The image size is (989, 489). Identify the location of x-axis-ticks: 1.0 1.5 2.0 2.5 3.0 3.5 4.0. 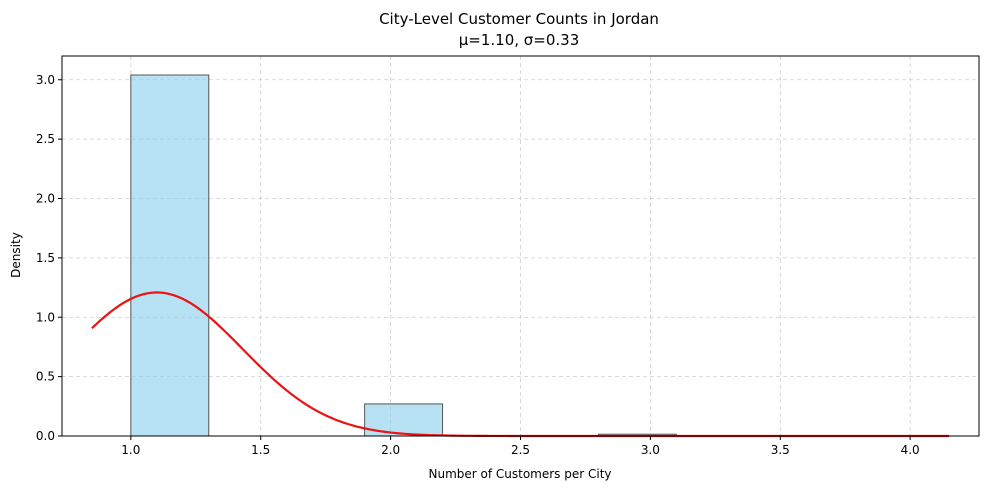
(520, 446).